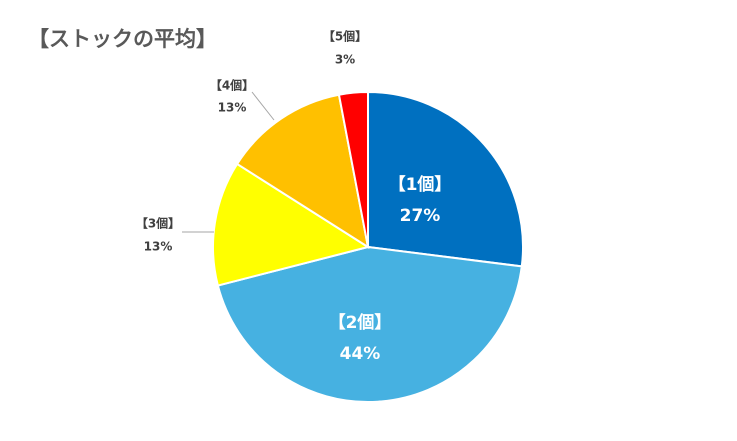  What do you see at coordinates (345, 60) in the screenshot?
I see `slice-value-label: 3%` at bounding box center [345, 60].